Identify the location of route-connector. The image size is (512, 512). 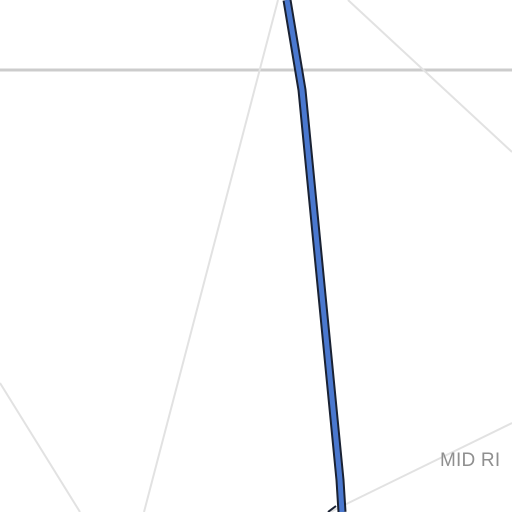
(332, 508).